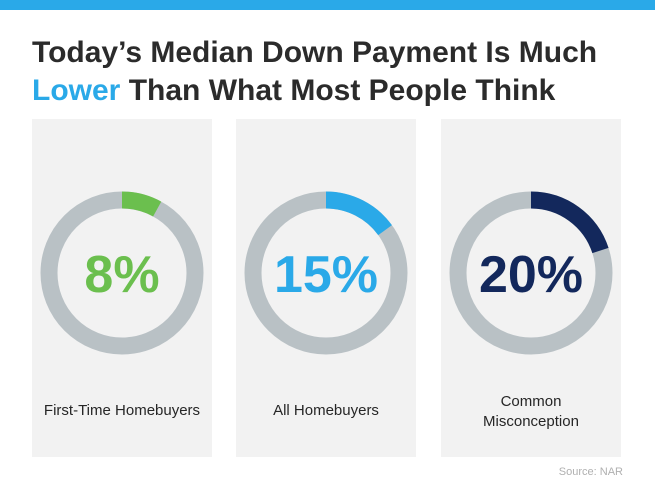  Describe the element at coordinates (531, 421) in the screenshot. I see `label-misconception-line-2: Misconception` at that location.